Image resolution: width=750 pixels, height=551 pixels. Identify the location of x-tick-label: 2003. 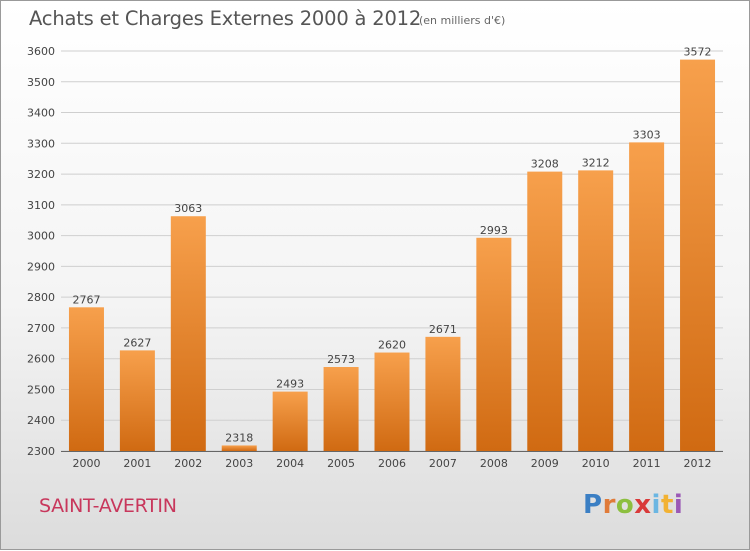
(239, 463).